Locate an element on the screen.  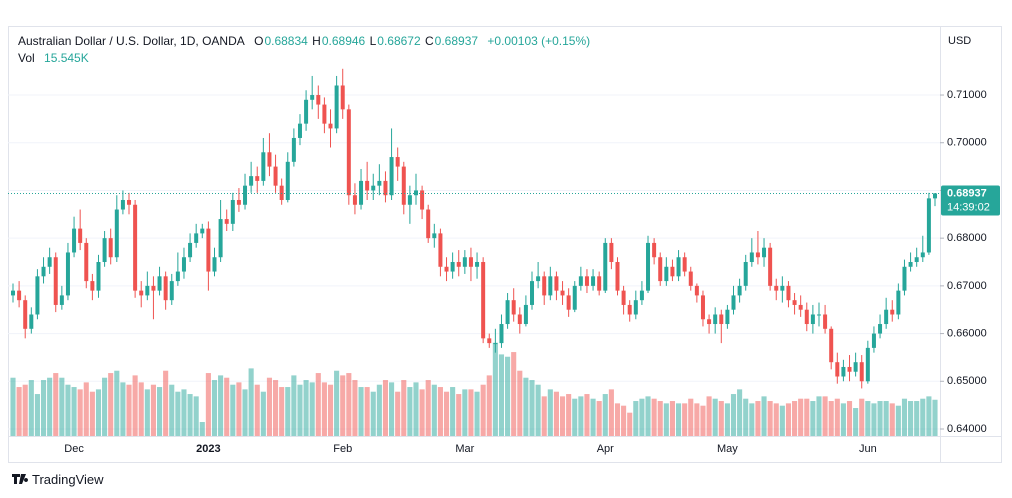
x-tick-label: 2023 is located at coordinates (208, 449).